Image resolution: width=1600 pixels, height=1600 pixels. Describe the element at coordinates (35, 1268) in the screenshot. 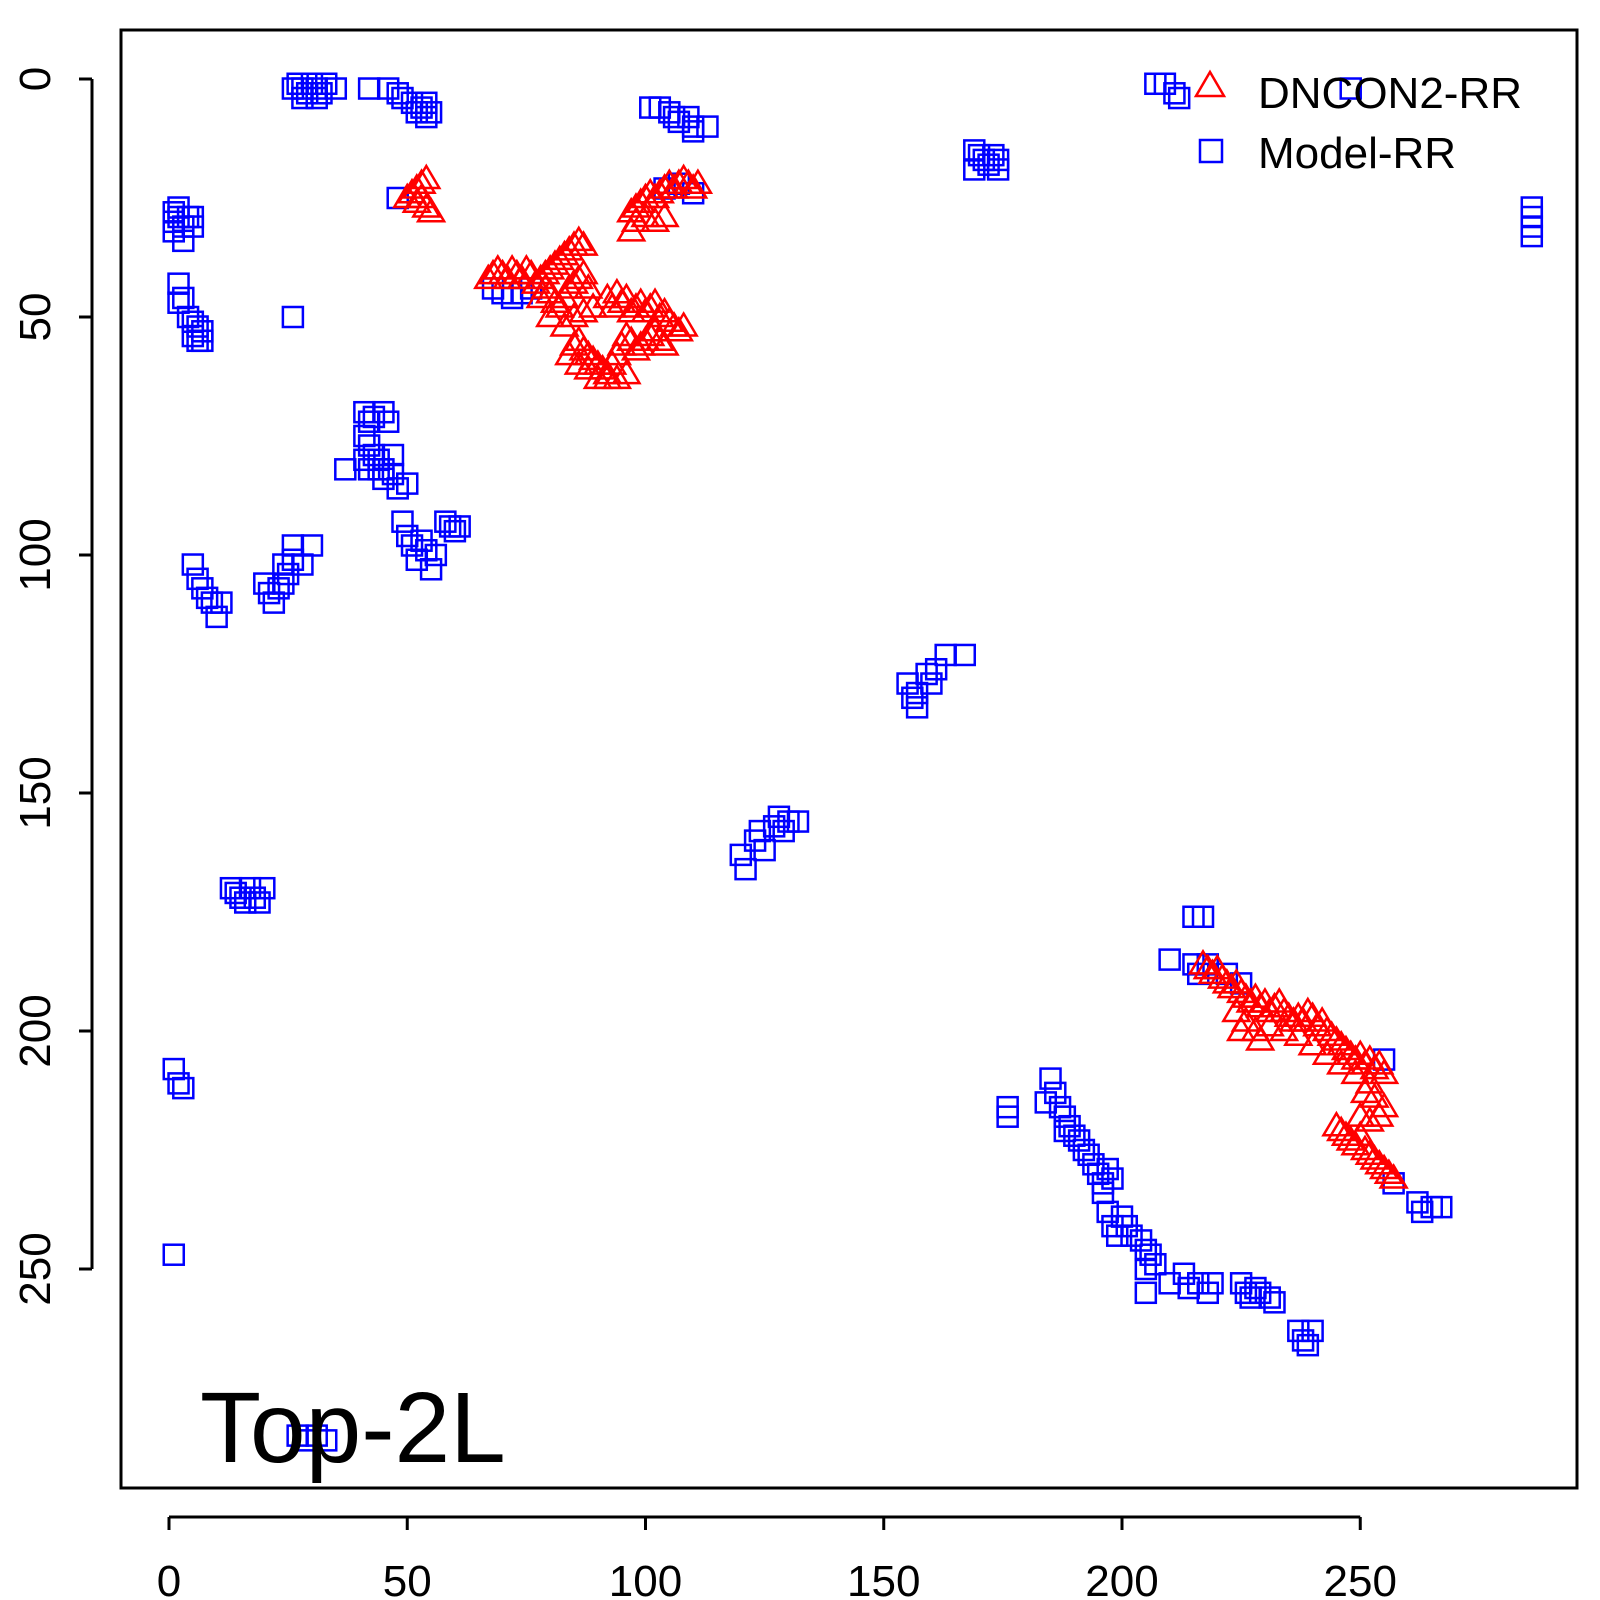

I see `y-tick-label: 250` at that location.